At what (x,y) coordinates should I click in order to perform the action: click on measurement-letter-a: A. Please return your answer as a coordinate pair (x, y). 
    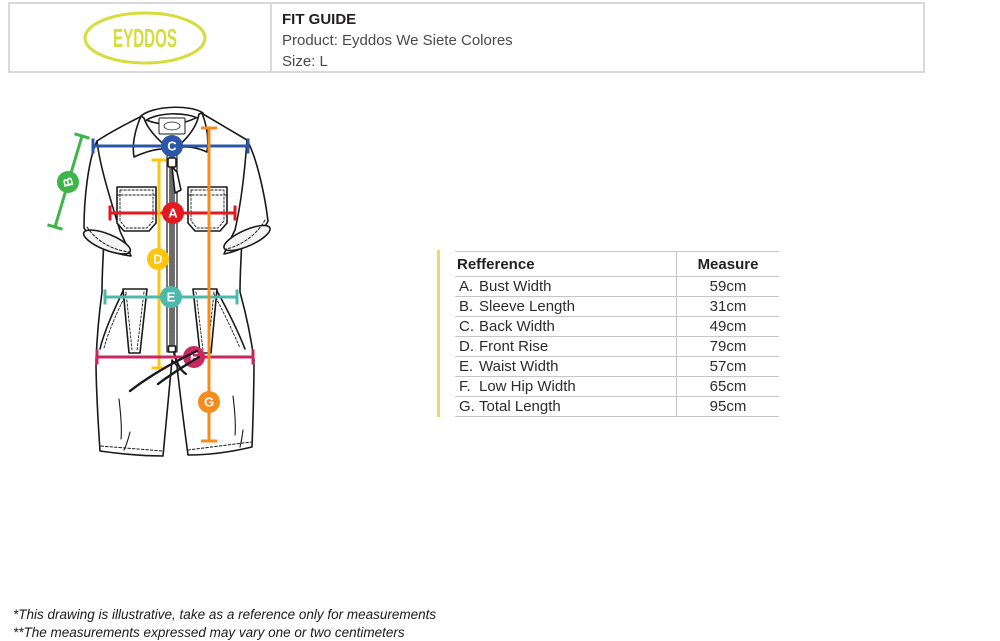
    Looking at the image, I should click on (173, 213).